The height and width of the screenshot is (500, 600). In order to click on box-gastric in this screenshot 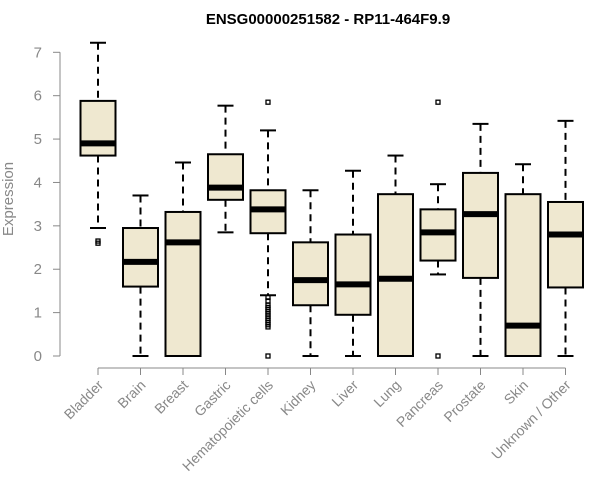, I will do `click(225, 169)`.